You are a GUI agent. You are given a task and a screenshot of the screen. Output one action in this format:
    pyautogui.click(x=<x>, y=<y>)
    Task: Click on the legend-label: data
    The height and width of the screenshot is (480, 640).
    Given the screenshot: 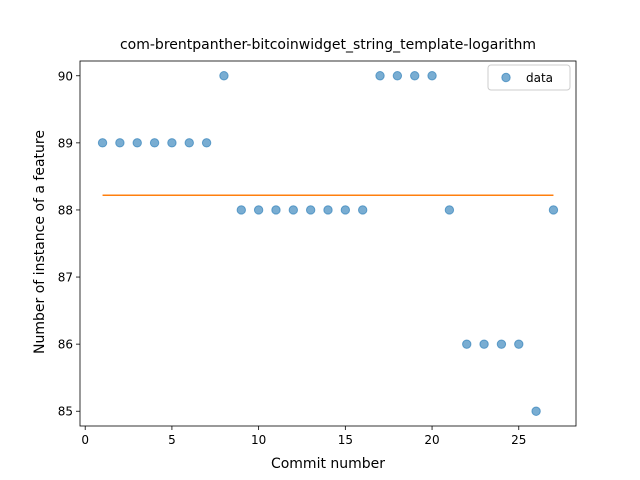 What is the action you would take?
    pyautogui.click(x=539, y=78)
    